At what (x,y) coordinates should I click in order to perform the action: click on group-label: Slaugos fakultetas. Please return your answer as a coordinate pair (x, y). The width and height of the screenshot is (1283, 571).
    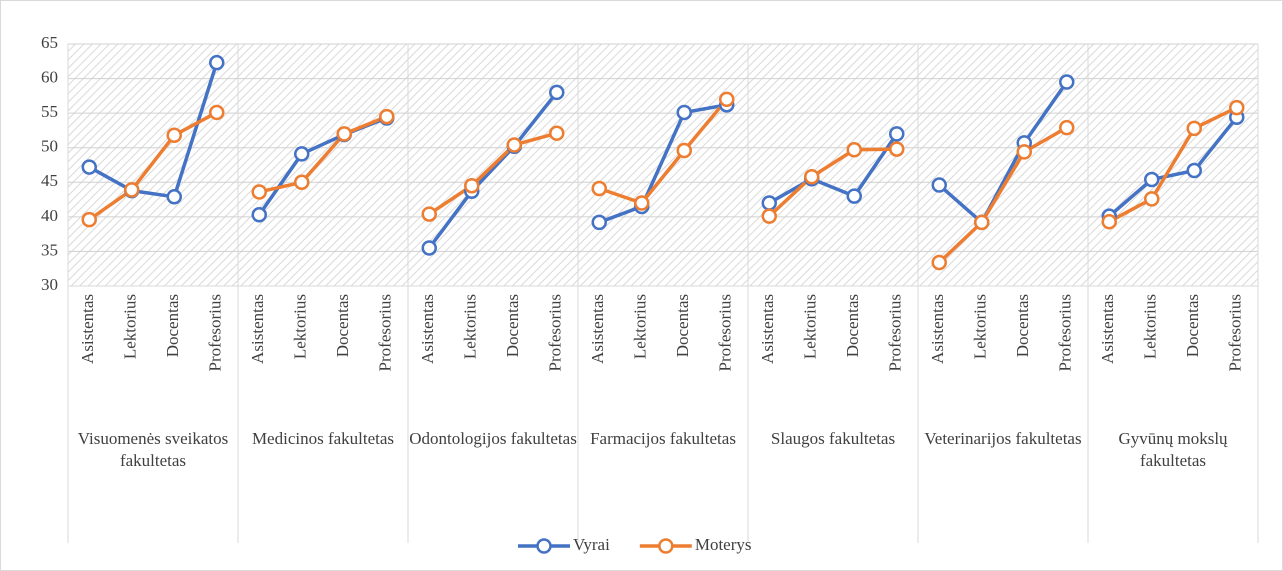
    Looking at the image, I should click on (833, 438).